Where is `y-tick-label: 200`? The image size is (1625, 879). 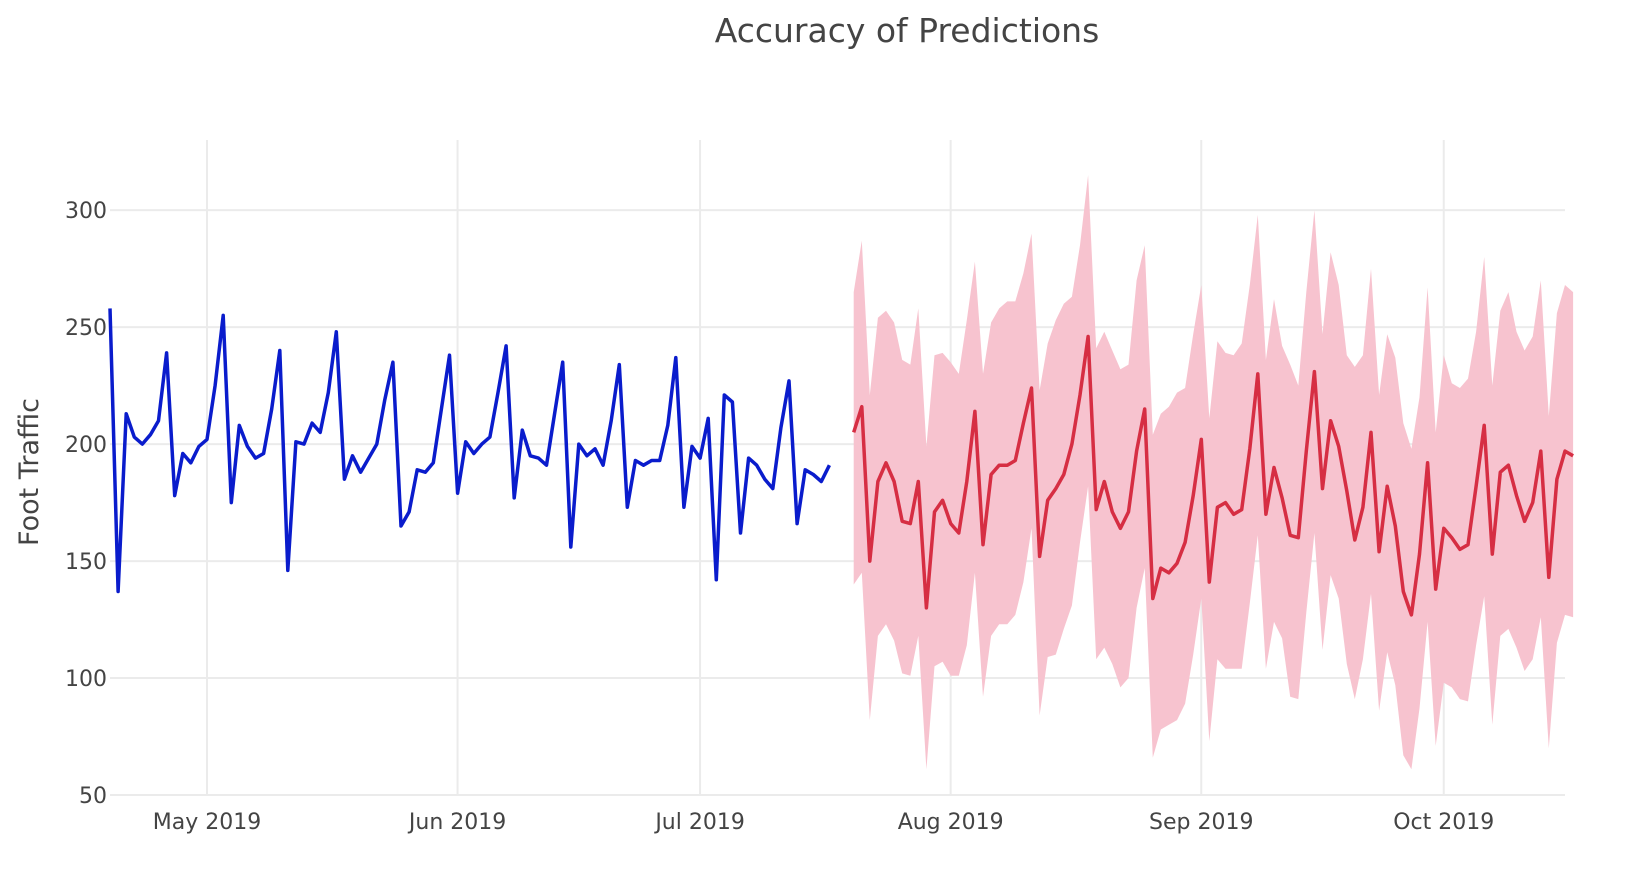 y-tick-label: 200 is located at coordinates (86, 445).